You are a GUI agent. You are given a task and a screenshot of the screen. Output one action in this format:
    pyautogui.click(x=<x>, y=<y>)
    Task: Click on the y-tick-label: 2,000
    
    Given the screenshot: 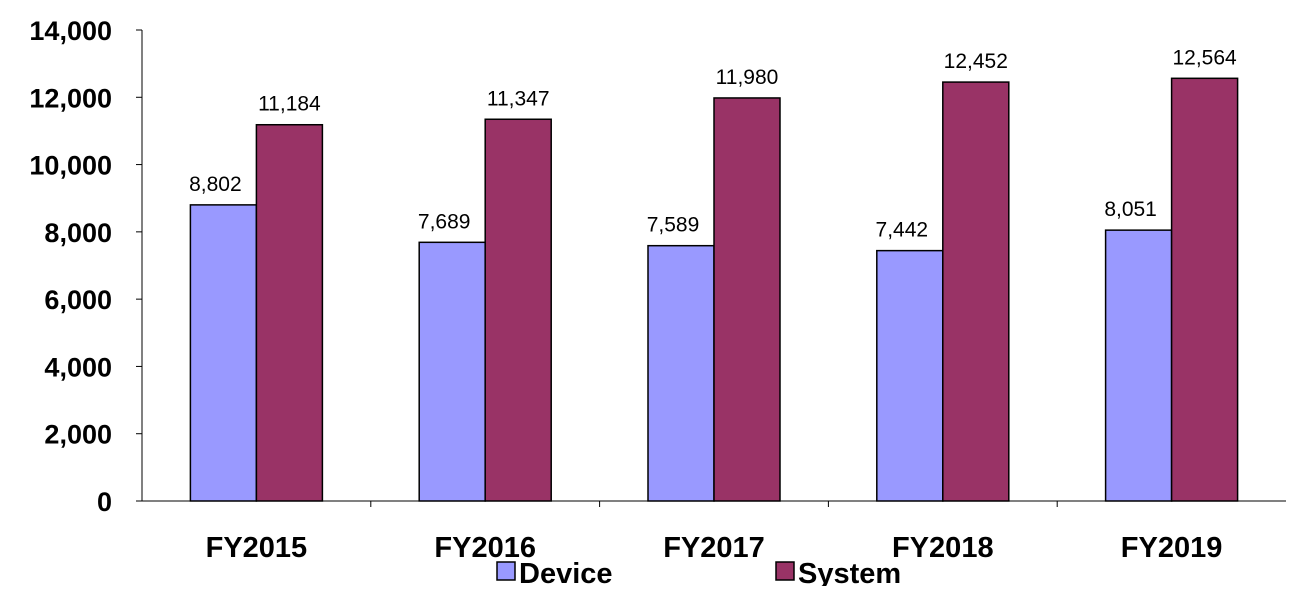 What is the action you would take?
    pyautogui.click(x=78, y=435)
    